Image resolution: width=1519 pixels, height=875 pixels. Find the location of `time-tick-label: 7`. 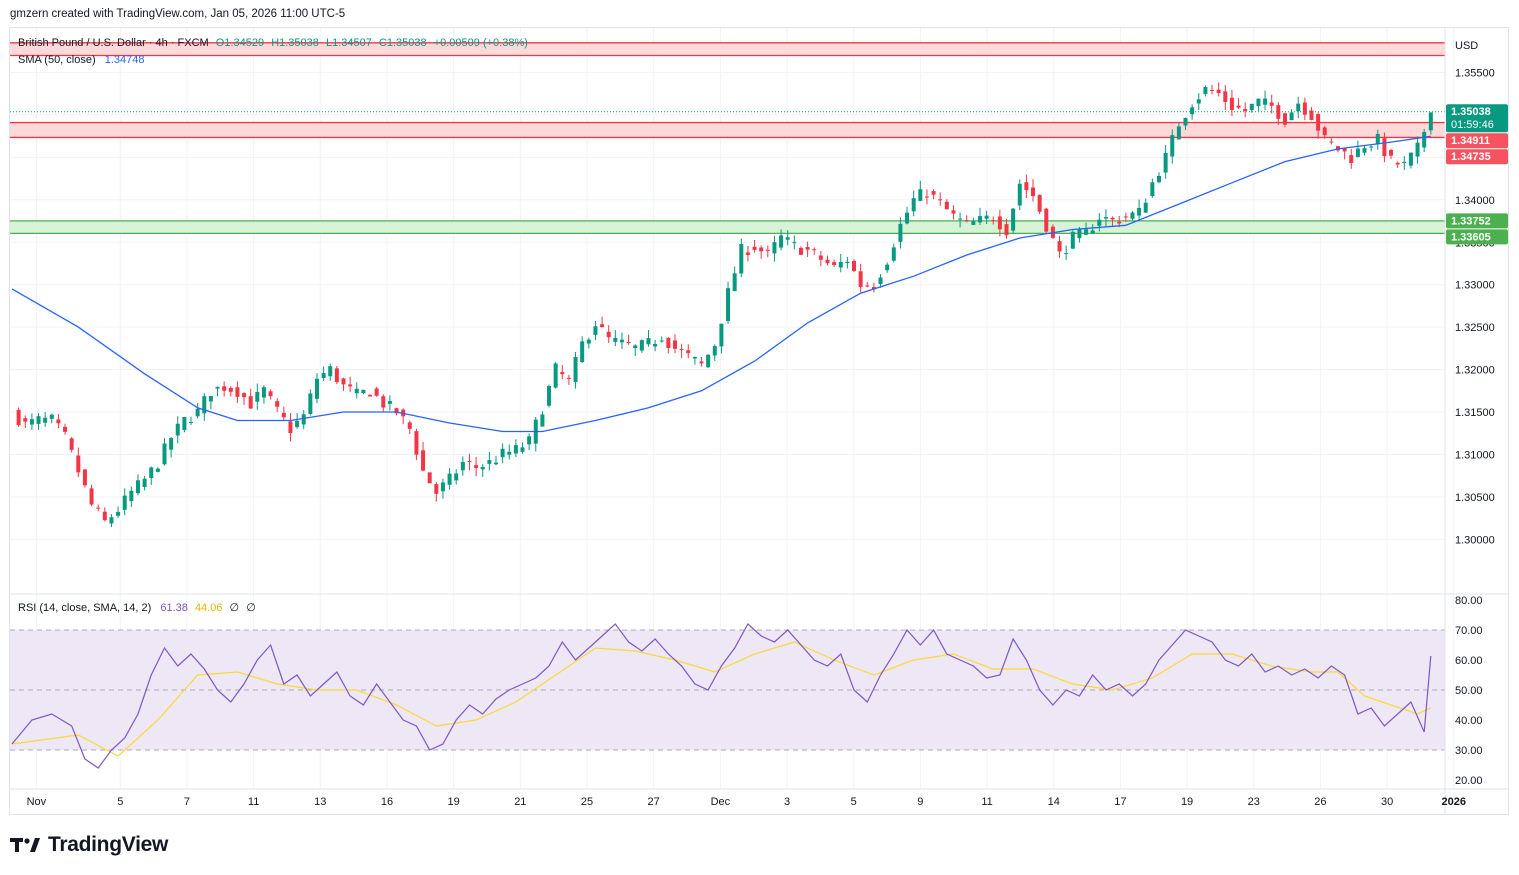

time-tick-label: 7 is located at coordinates (187, 802).